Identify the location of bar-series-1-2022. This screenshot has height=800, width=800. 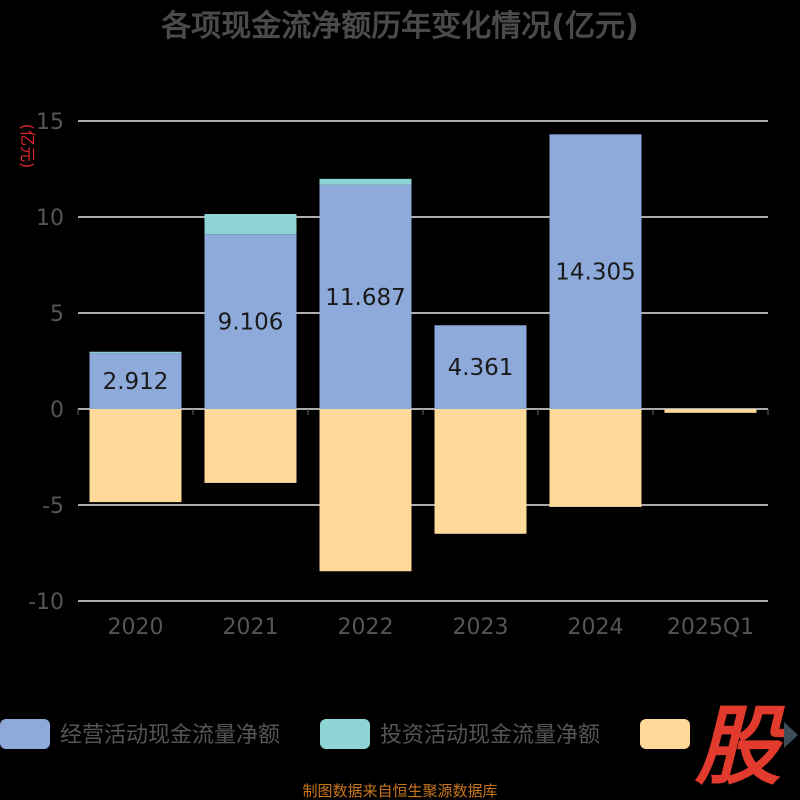
(365, 181).